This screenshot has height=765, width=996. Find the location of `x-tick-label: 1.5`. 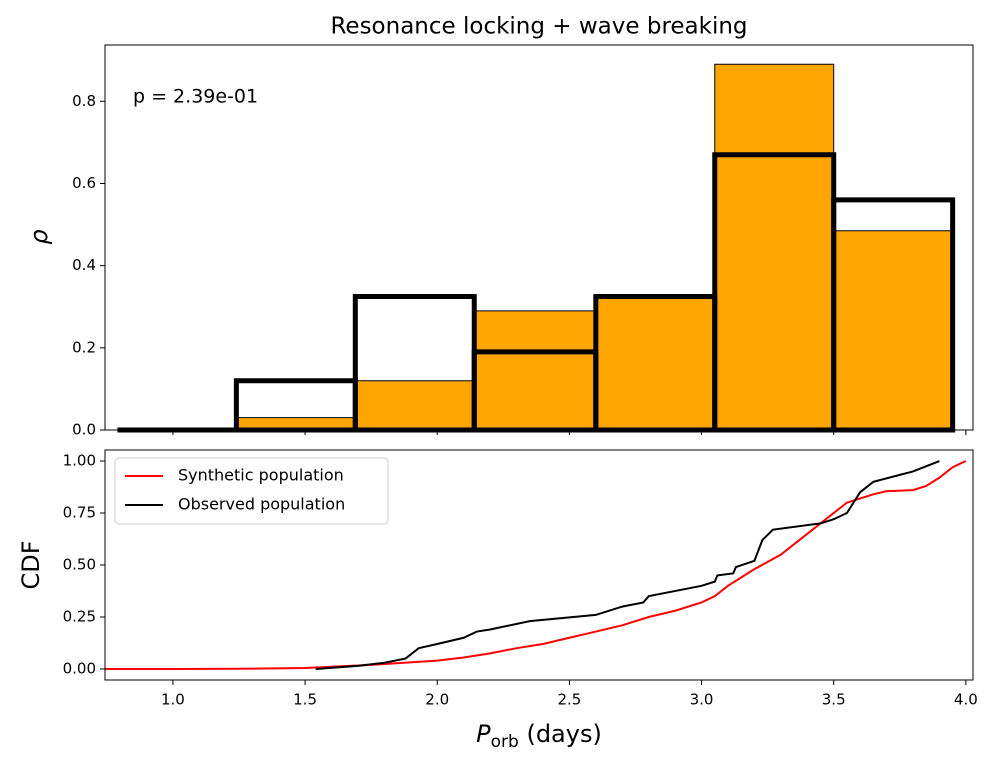

x-tick-label: 1.5 is located at coordinates (305, 700).